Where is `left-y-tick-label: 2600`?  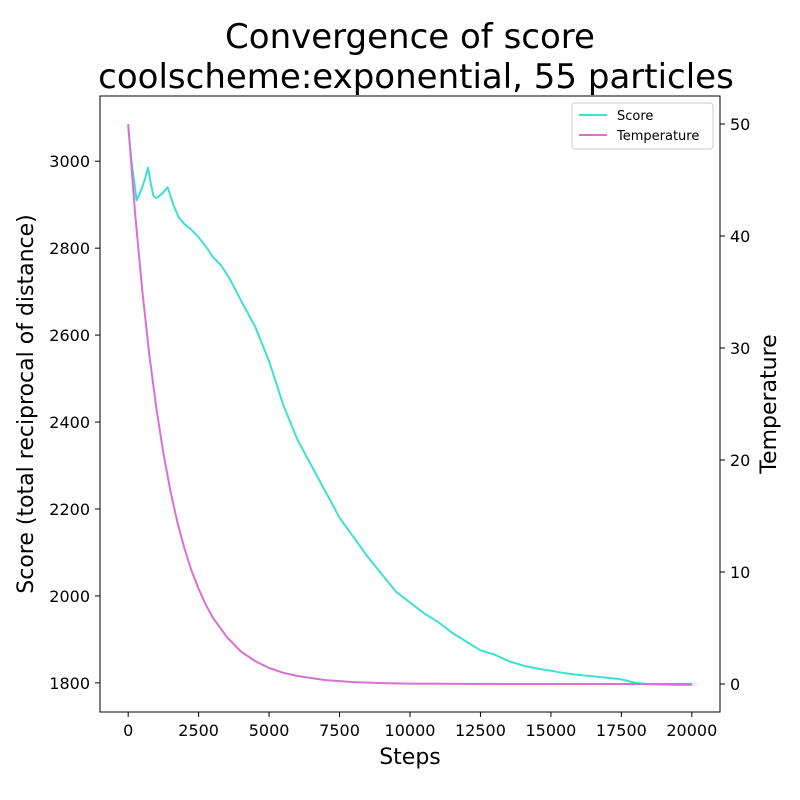 left-y-tick-label: 2600 is located at coordinates (69, 335).